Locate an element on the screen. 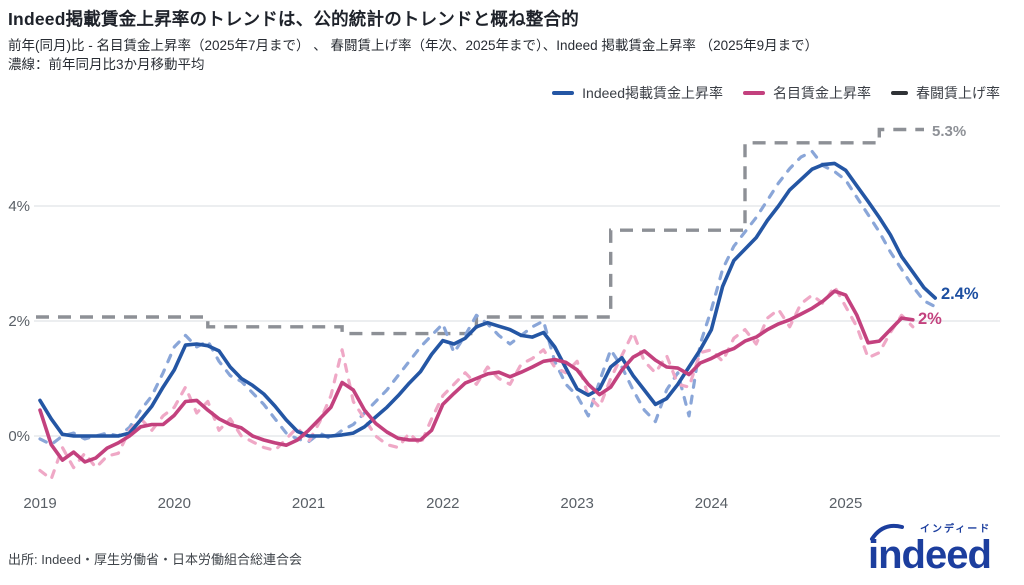 This screenshot has height=585, width=1024. x-axis-label-2024: 2024 is located at coordinates (711, 503).